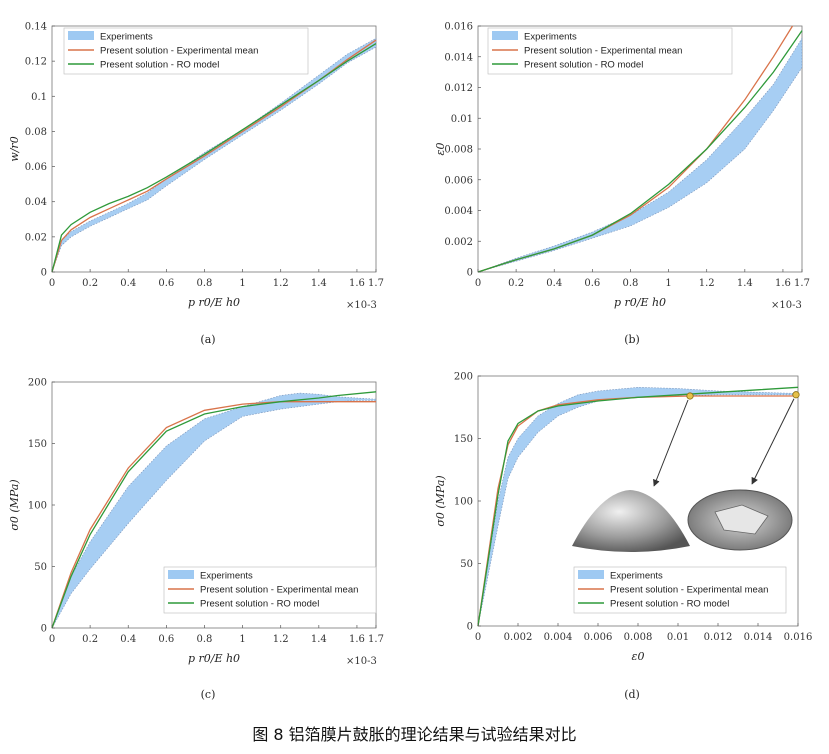 Image resolution: width=829 pixels, height=754 pixels. What do you see at coordinates (36, 132) in the screenshot?
I see `y-tick-label: 0.08` at bounding box center [36, 132].